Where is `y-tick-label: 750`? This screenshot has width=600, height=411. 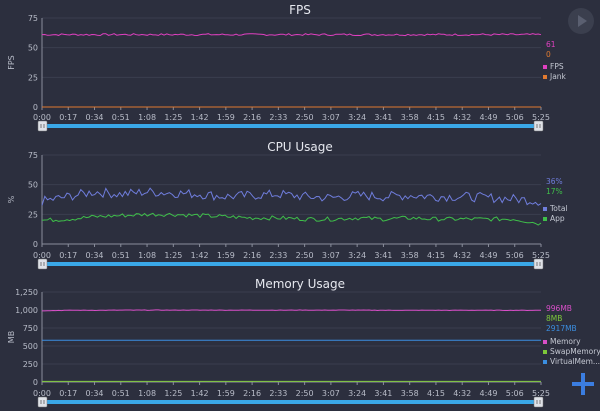 y-tick-label: 750 is located at coordinates (30, 328).